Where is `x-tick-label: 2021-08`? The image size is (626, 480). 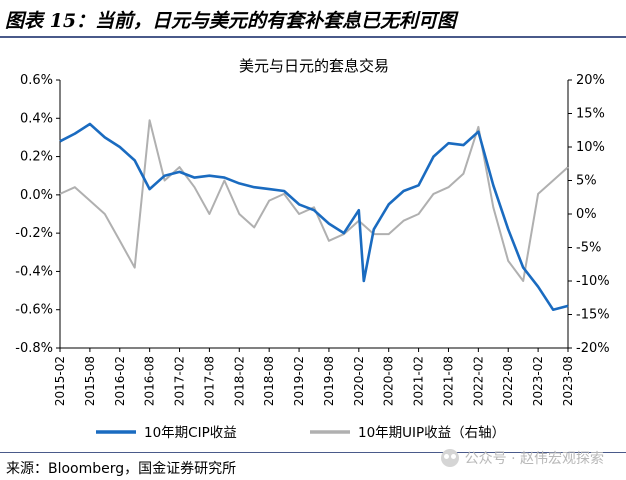
x-tick-label: 2021-08 is located at coordinates (448, 381).